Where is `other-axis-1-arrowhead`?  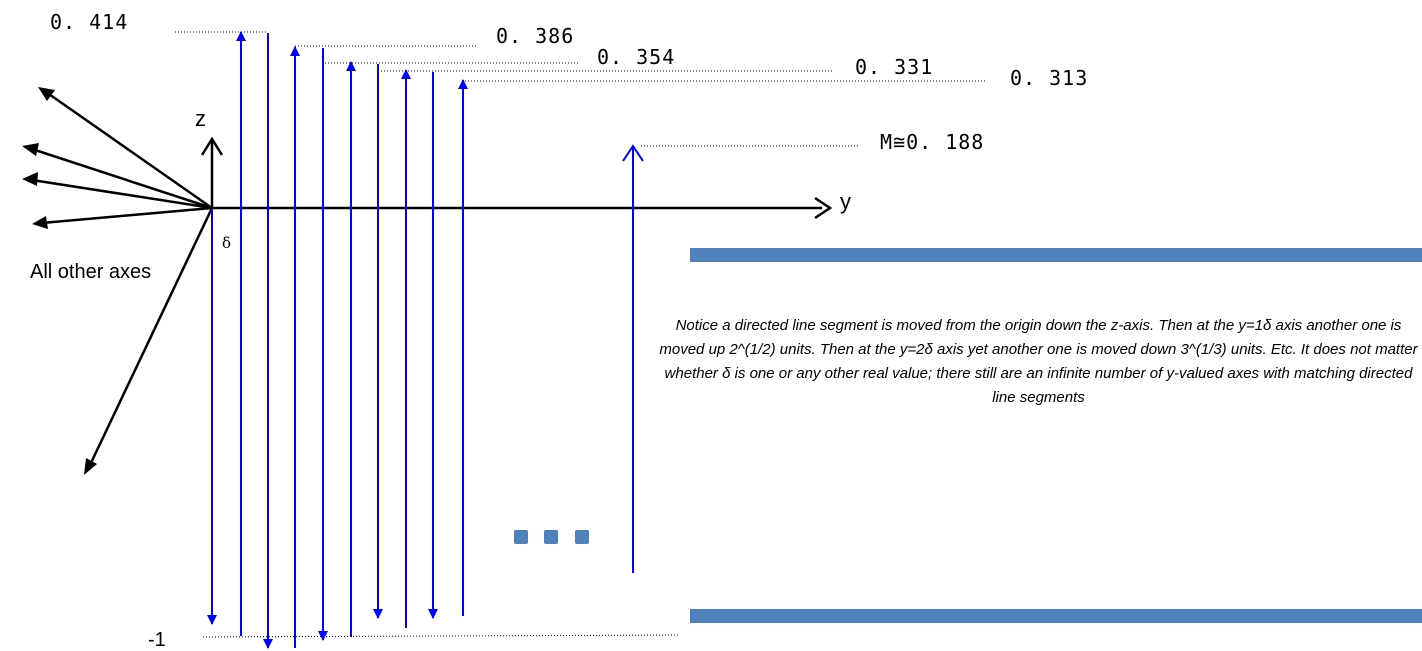
other-axis-1-arrowhead is located at coordinates (46, 94).